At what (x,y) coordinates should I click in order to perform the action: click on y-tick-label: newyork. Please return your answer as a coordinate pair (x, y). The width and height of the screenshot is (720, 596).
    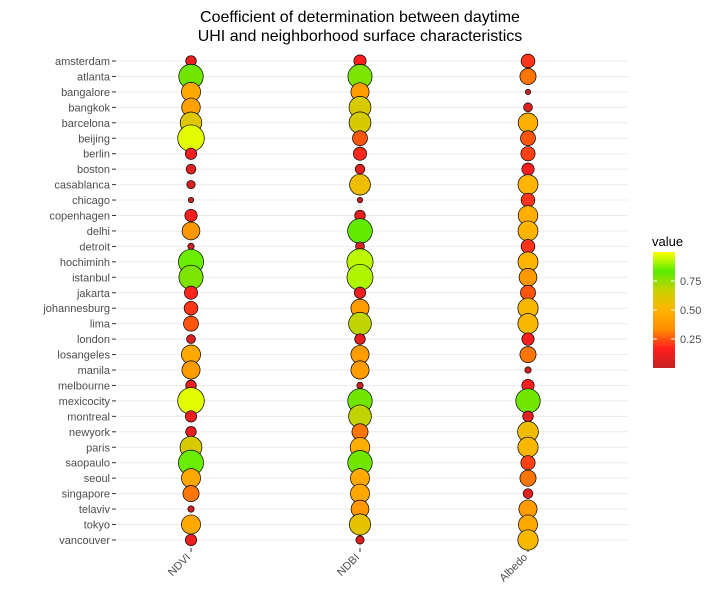
    Looking at the image, I should click on (89, 433).